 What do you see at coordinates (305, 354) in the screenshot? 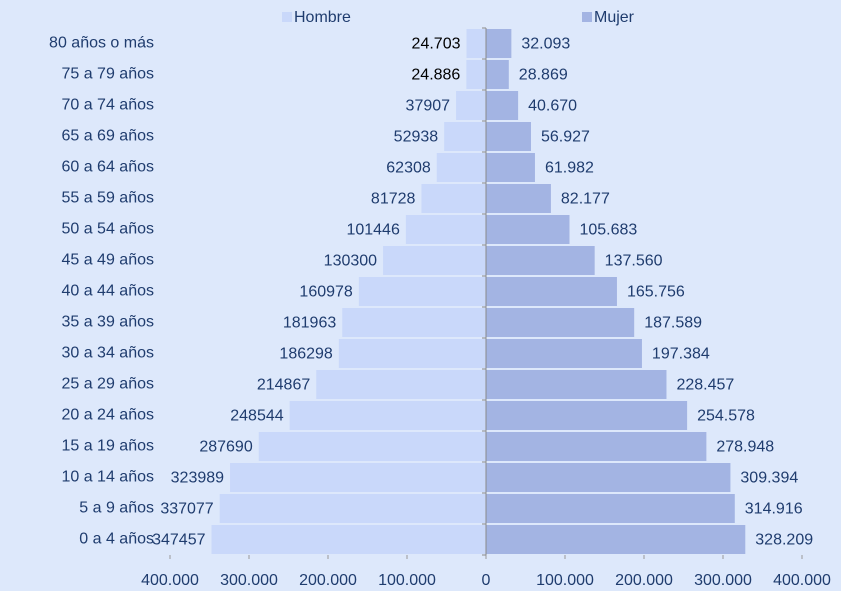
I see `value-label: 186298` at bounding box center [305, 354].